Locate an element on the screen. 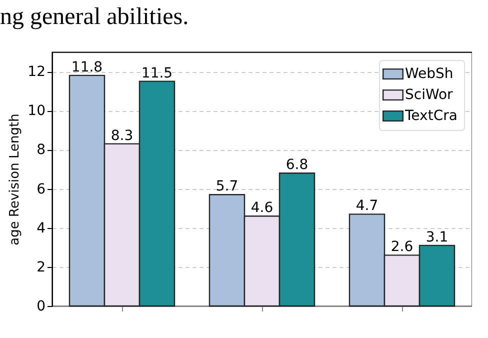 The image size is (488, 338). legend-label: SciWor is located at coordinates (429, 95).